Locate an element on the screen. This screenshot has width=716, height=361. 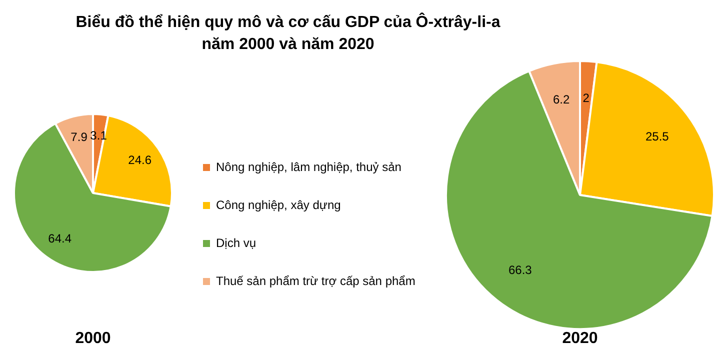
data-label: 2 is located at coordinates (586, 98).